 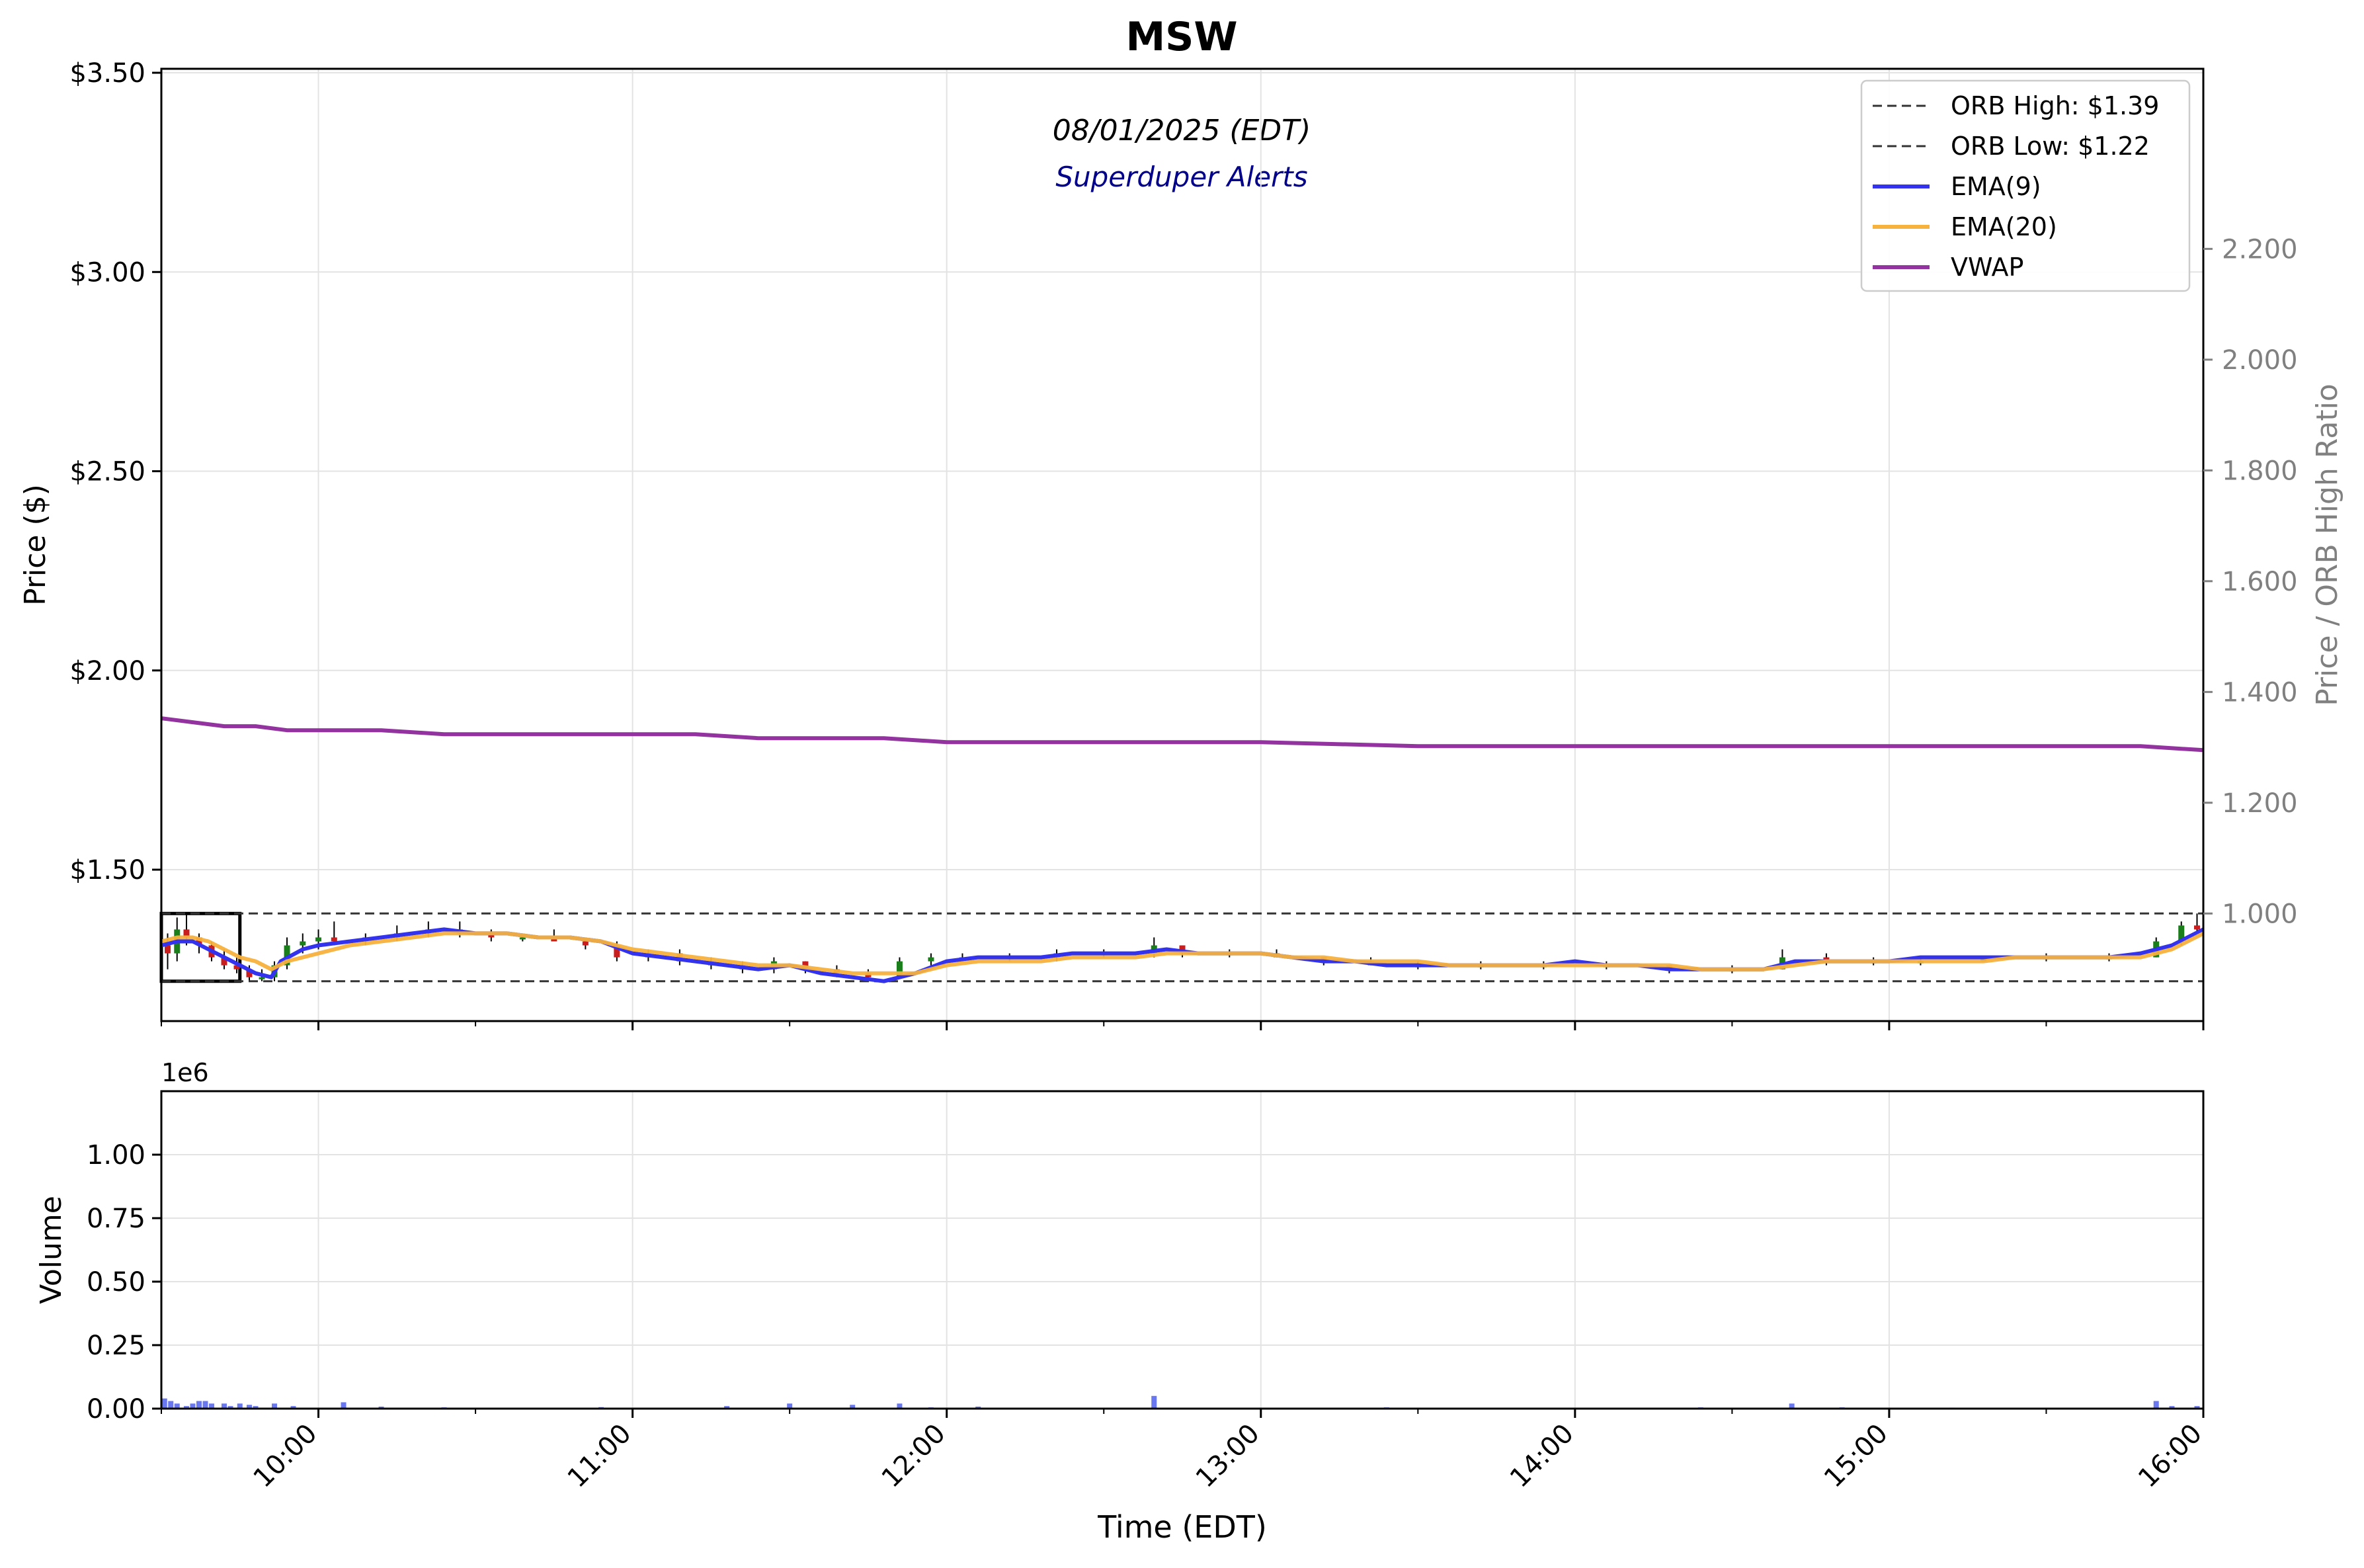 I want to click on legend-ema9-label: EMA(9), so click(x=1996, y=186).